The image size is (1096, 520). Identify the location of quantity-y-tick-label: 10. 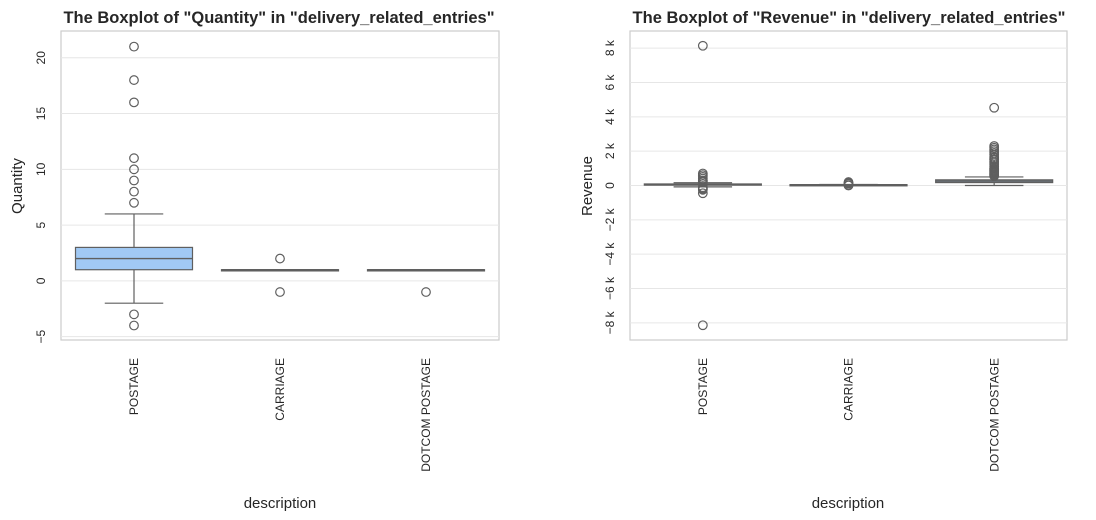
(41, 169).